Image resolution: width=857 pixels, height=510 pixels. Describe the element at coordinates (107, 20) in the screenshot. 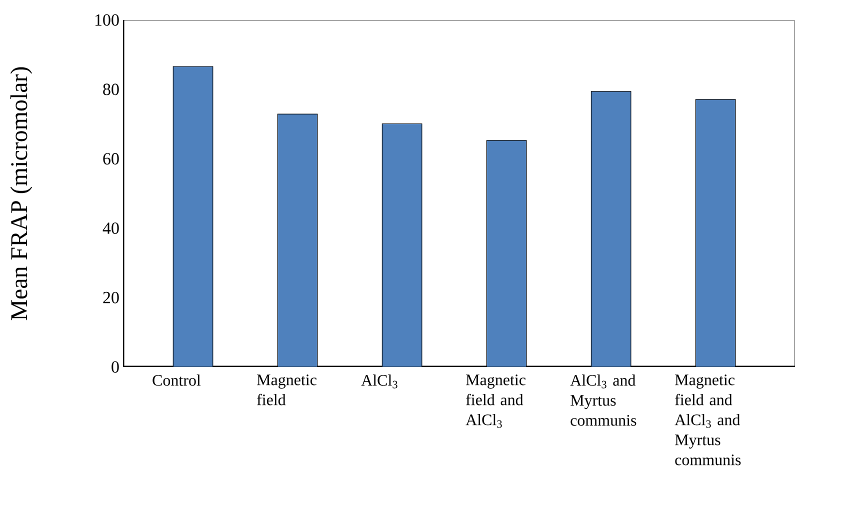

I see `y-tick-label: 100` at that location.